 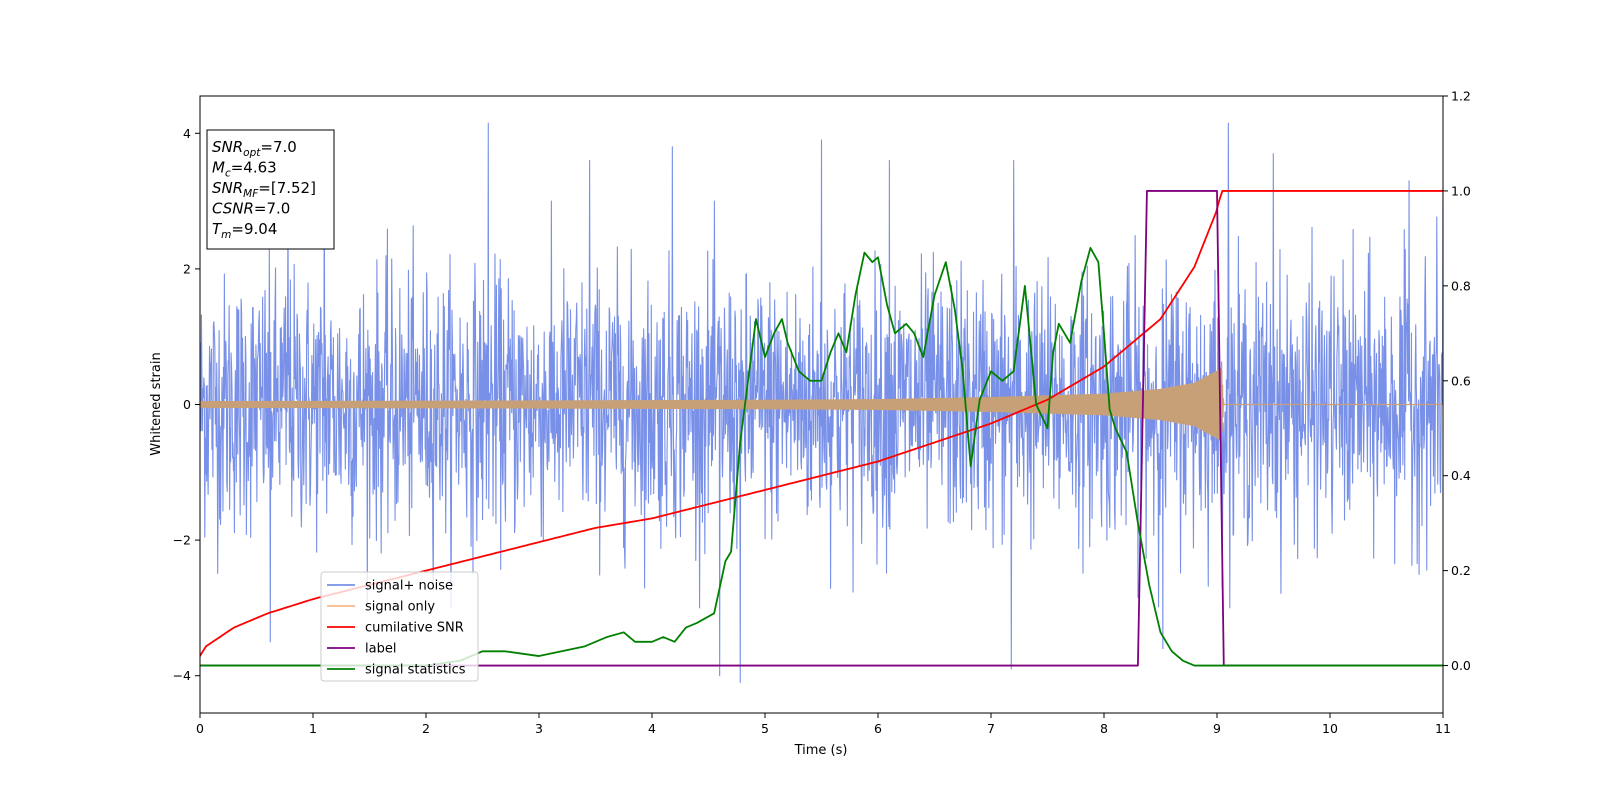 What do you see at coordinates (182, 675) in the screenshot?
I see `y-tick-label: −4` at bounding box center [182, 675].